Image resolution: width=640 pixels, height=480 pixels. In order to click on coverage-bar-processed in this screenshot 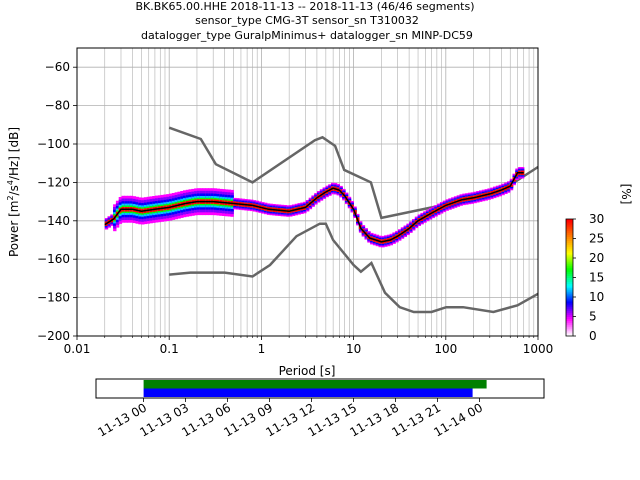, I will do `click(308, 392)`.